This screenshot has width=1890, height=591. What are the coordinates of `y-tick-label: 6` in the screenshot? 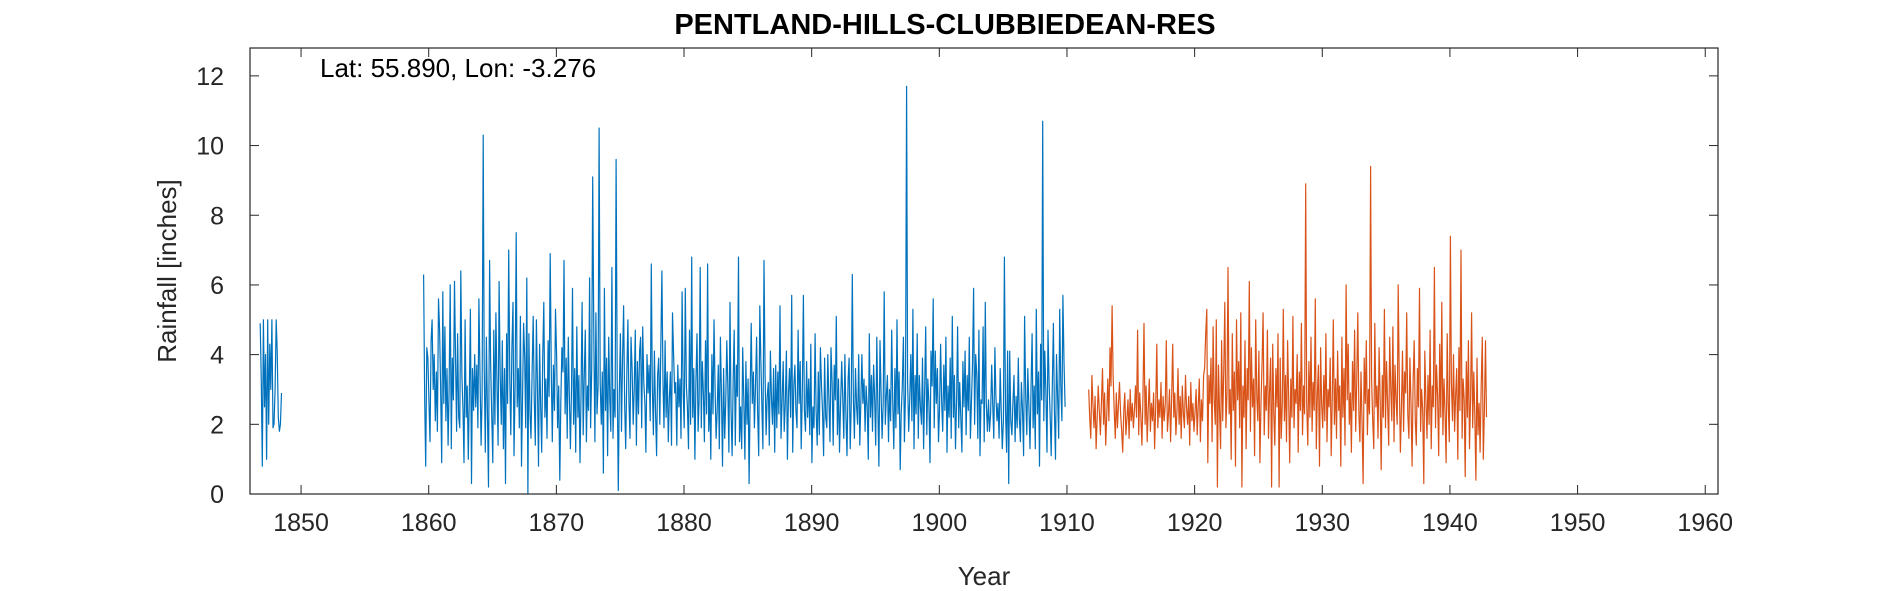 It's located at (217, 286).